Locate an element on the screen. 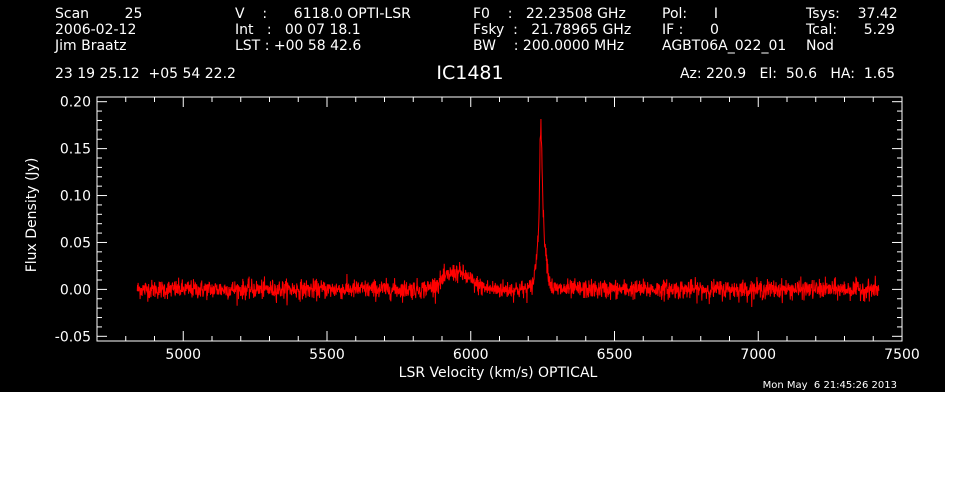  header-date: 2006-02-12 is located at coordinates (96, 30).